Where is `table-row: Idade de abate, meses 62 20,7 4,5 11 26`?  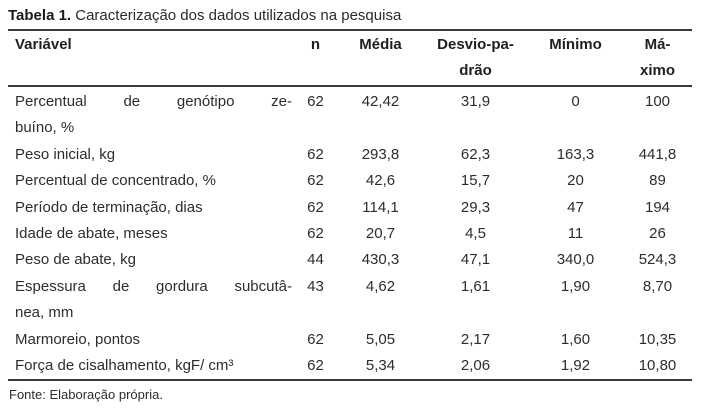
table-row: Idade de abate, meses 62 20,7 4,5 11 26 is located at coordinates (350, 234).